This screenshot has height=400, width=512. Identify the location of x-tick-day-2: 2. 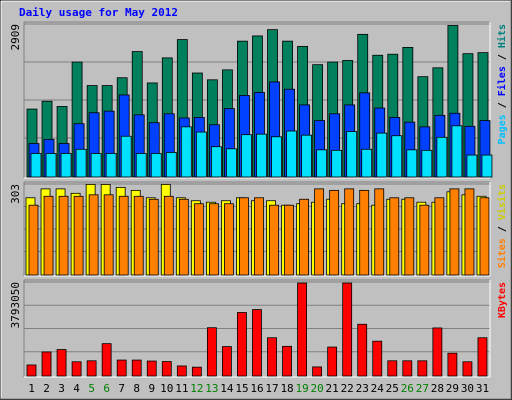
(46, 388).